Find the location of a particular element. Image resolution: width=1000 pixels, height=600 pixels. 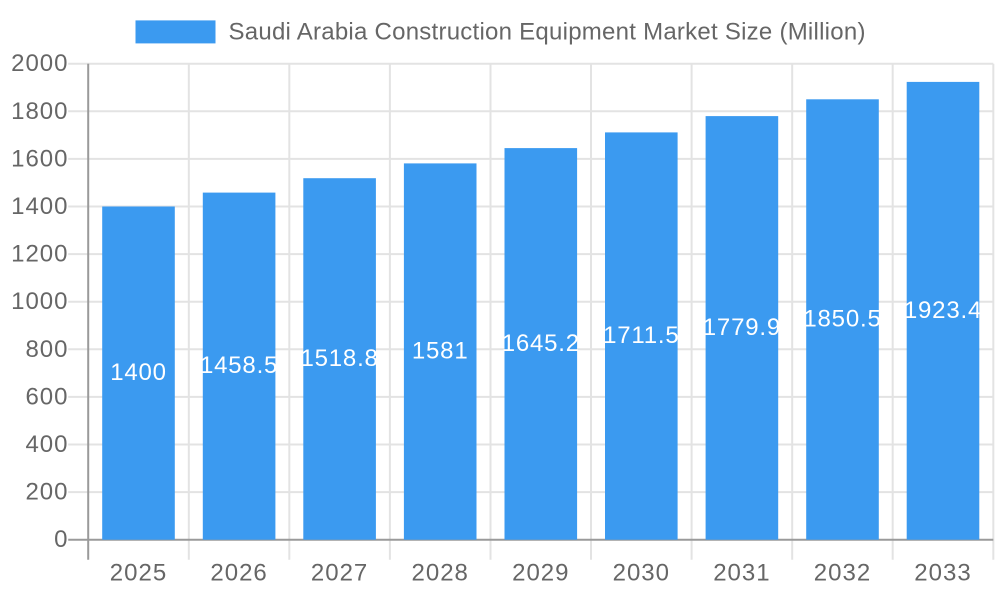

svg-text: 1923.4 is located at coordinates (943, 310).